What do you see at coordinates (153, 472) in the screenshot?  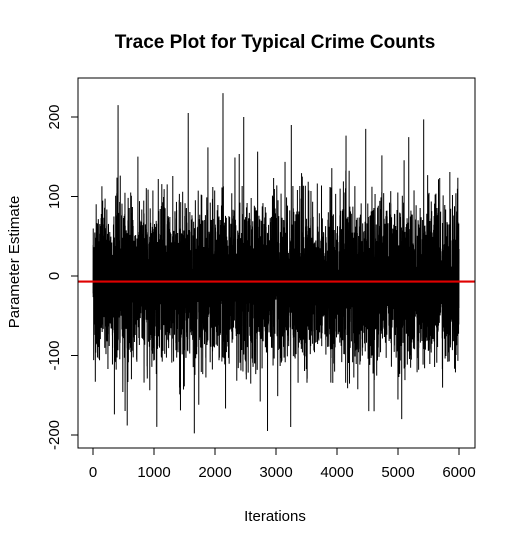 I see `x-tick-label: 1000` at bounding box center [153, 472].